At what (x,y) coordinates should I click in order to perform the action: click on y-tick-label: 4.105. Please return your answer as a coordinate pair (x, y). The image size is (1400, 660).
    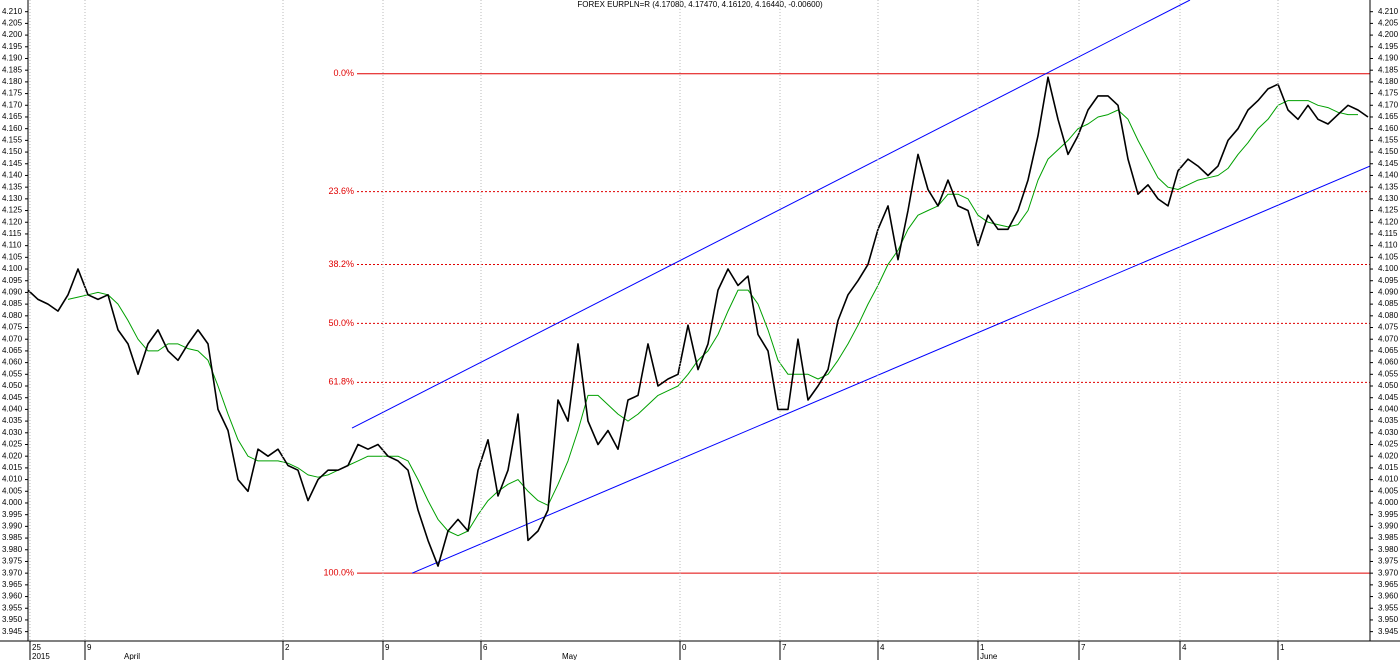
    Looking at the image, I should click on (1388, 256).